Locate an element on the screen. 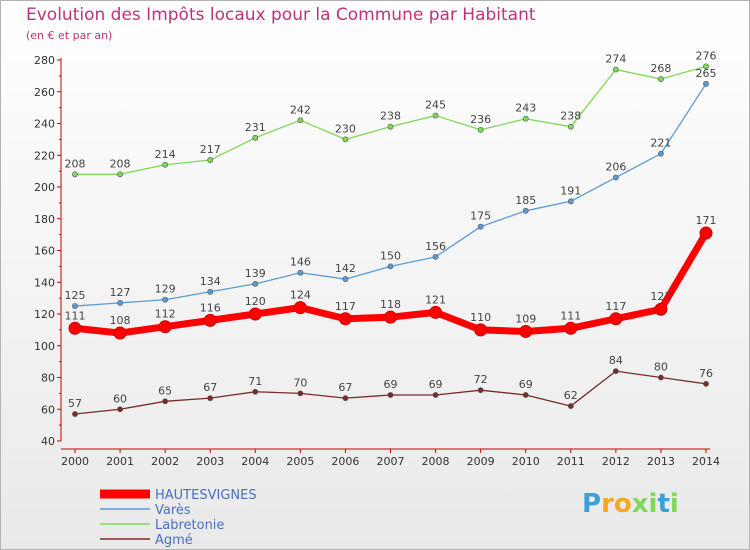  x-tick-label: 2006 is located at coordinates (345, 461).